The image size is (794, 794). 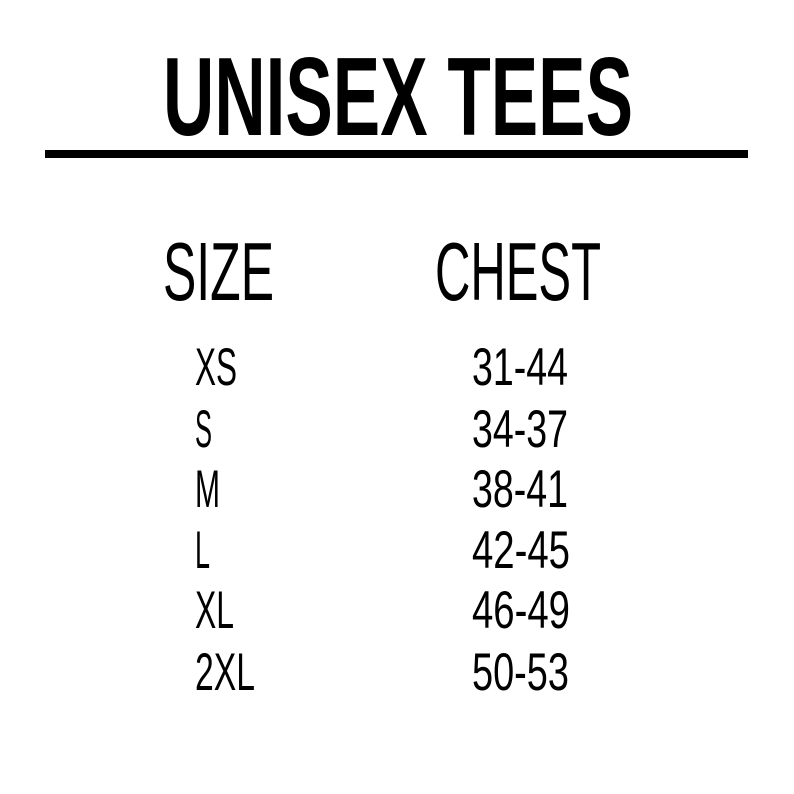 What do you see at coordinates (203, 429) in the screenshot?
I see `size-cell: S` at bounding box center [203, 429].